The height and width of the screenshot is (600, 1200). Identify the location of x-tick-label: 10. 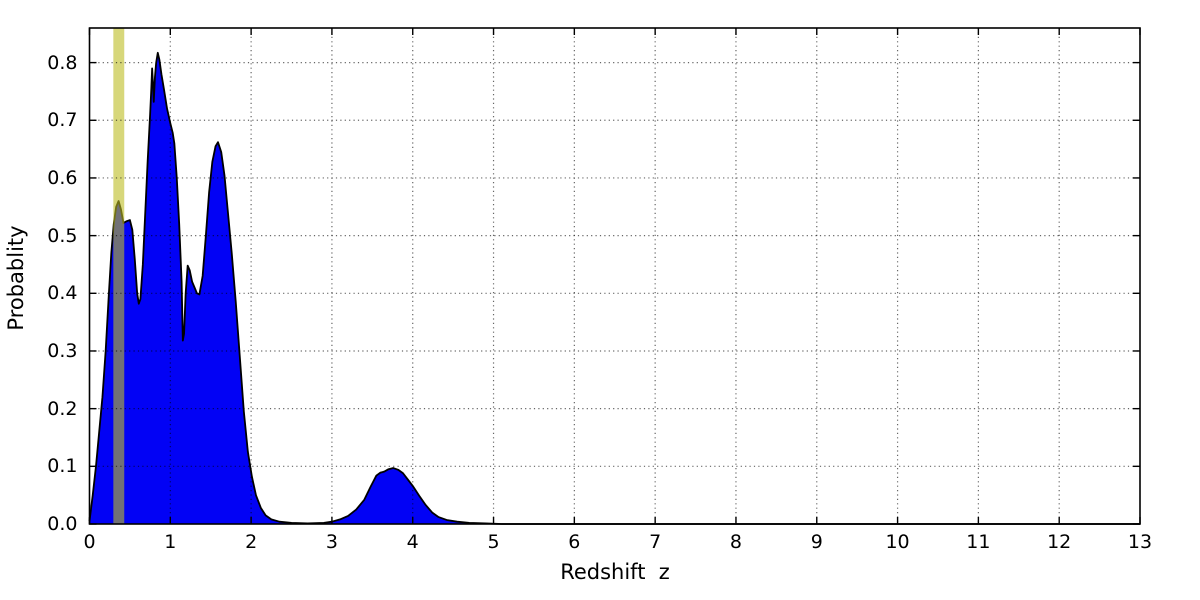
(897, 542).